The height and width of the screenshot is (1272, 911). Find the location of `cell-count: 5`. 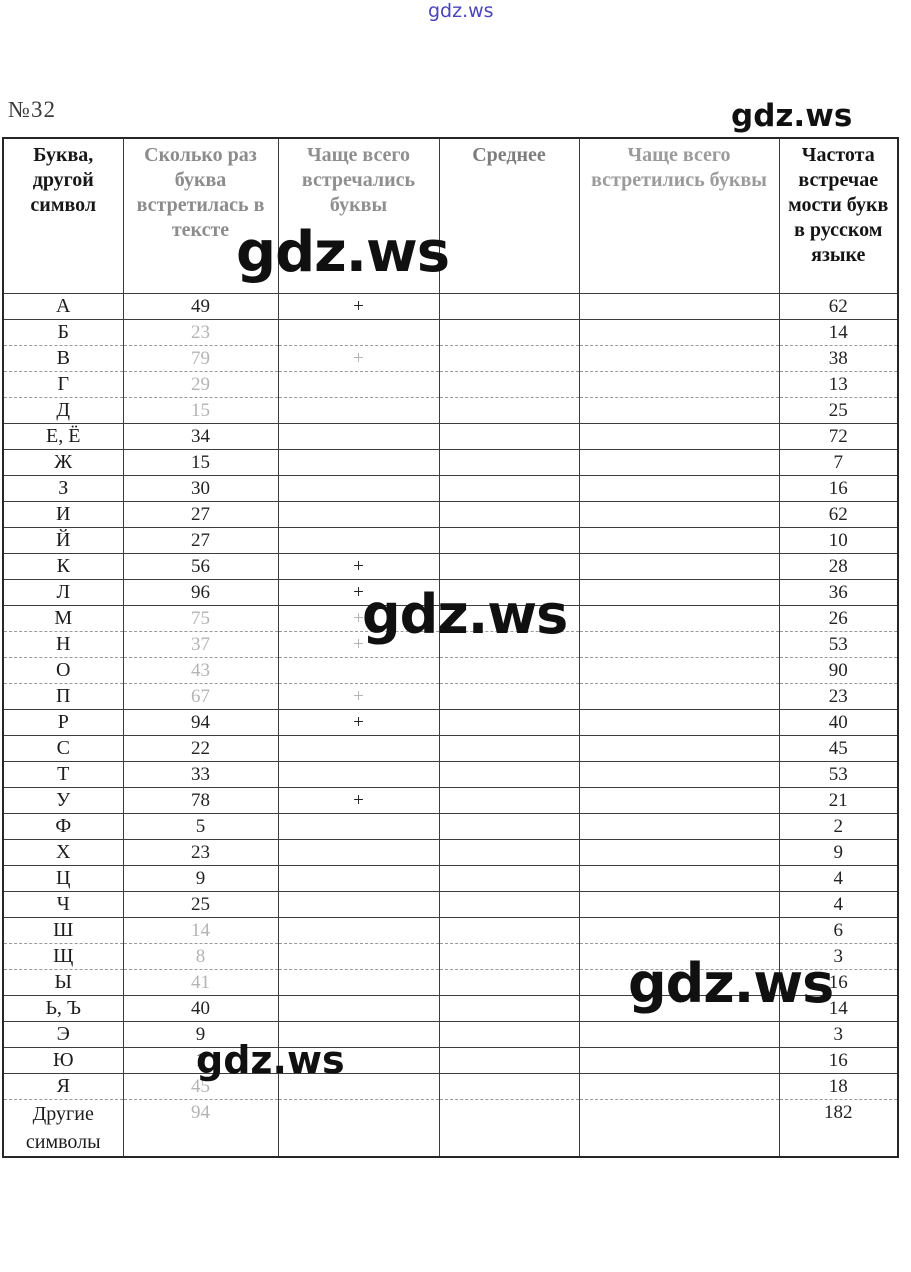

cell-count: 5 is located at coordinates (200, 826).